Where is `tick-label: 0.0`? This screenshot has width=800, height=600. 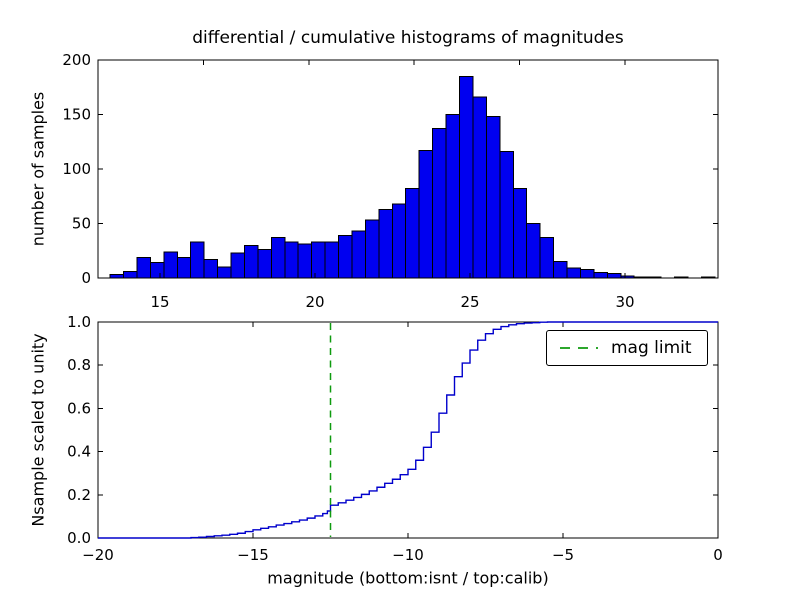
tick-label: 0.0 is located at coordinates (79, 538).